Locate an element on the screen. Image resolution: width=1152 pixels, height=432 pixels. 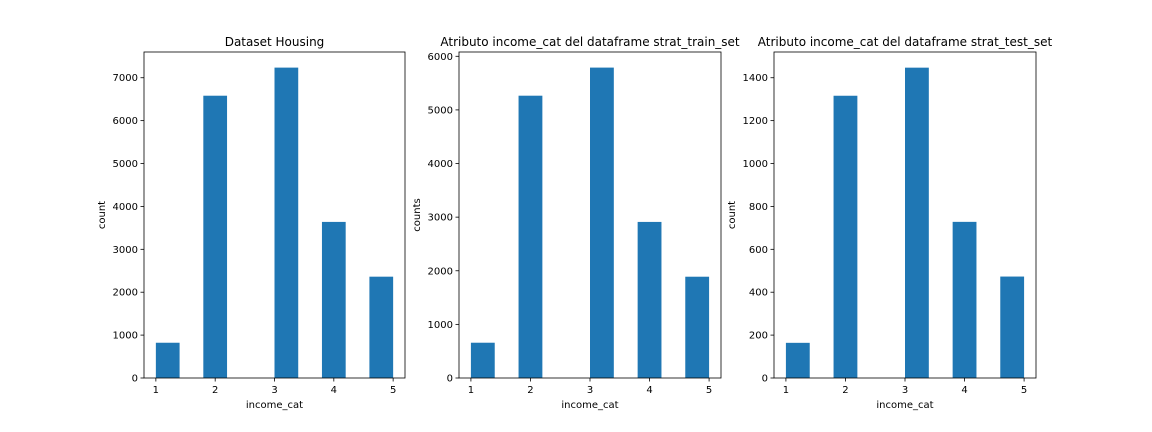
y-tick-label: 400 is located at coordinates (758, 293).